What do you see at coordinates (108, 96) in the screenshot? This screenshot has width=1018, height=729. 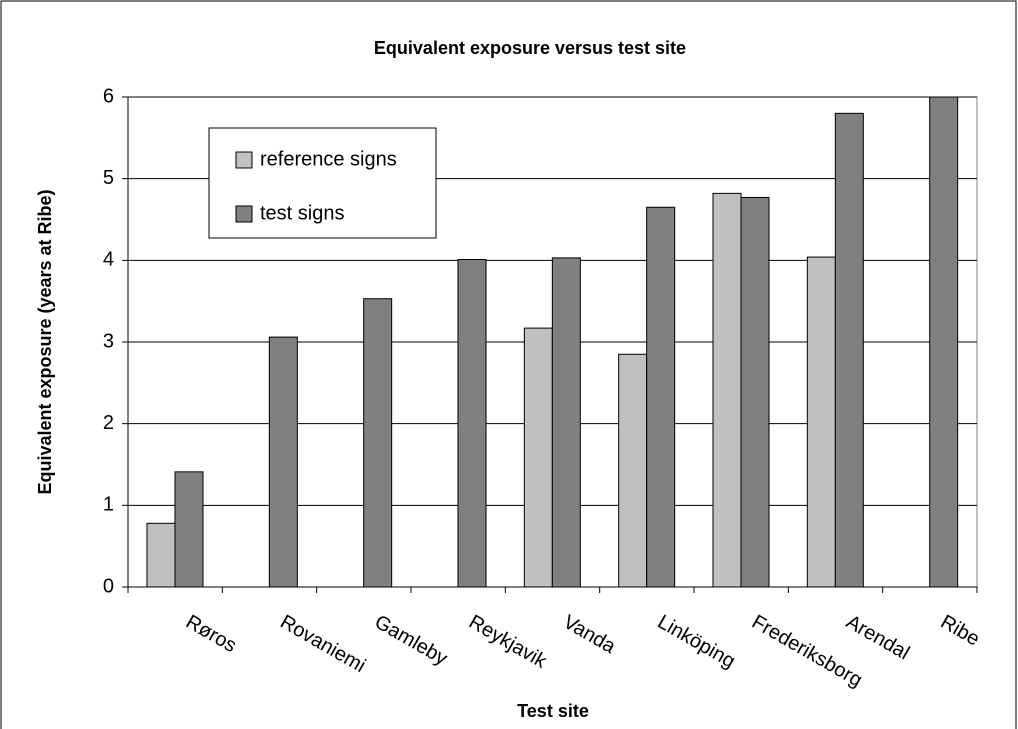 I see `y-tick-label: 6` at bounding box center [108, 96].